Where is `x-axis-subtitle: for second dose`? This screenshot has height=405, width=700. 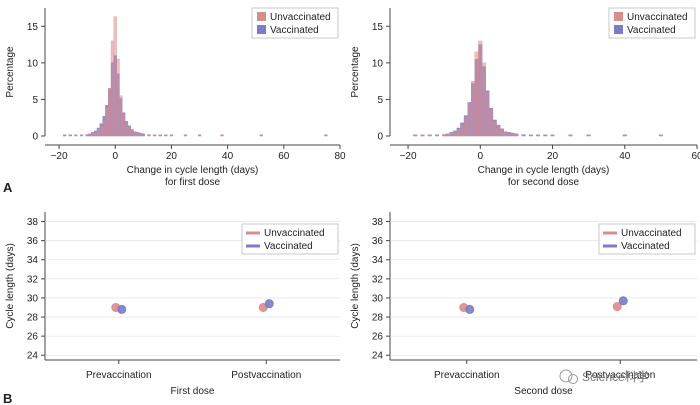 x-axis-subtitle: for second dose is located at coordinates (544, 182).